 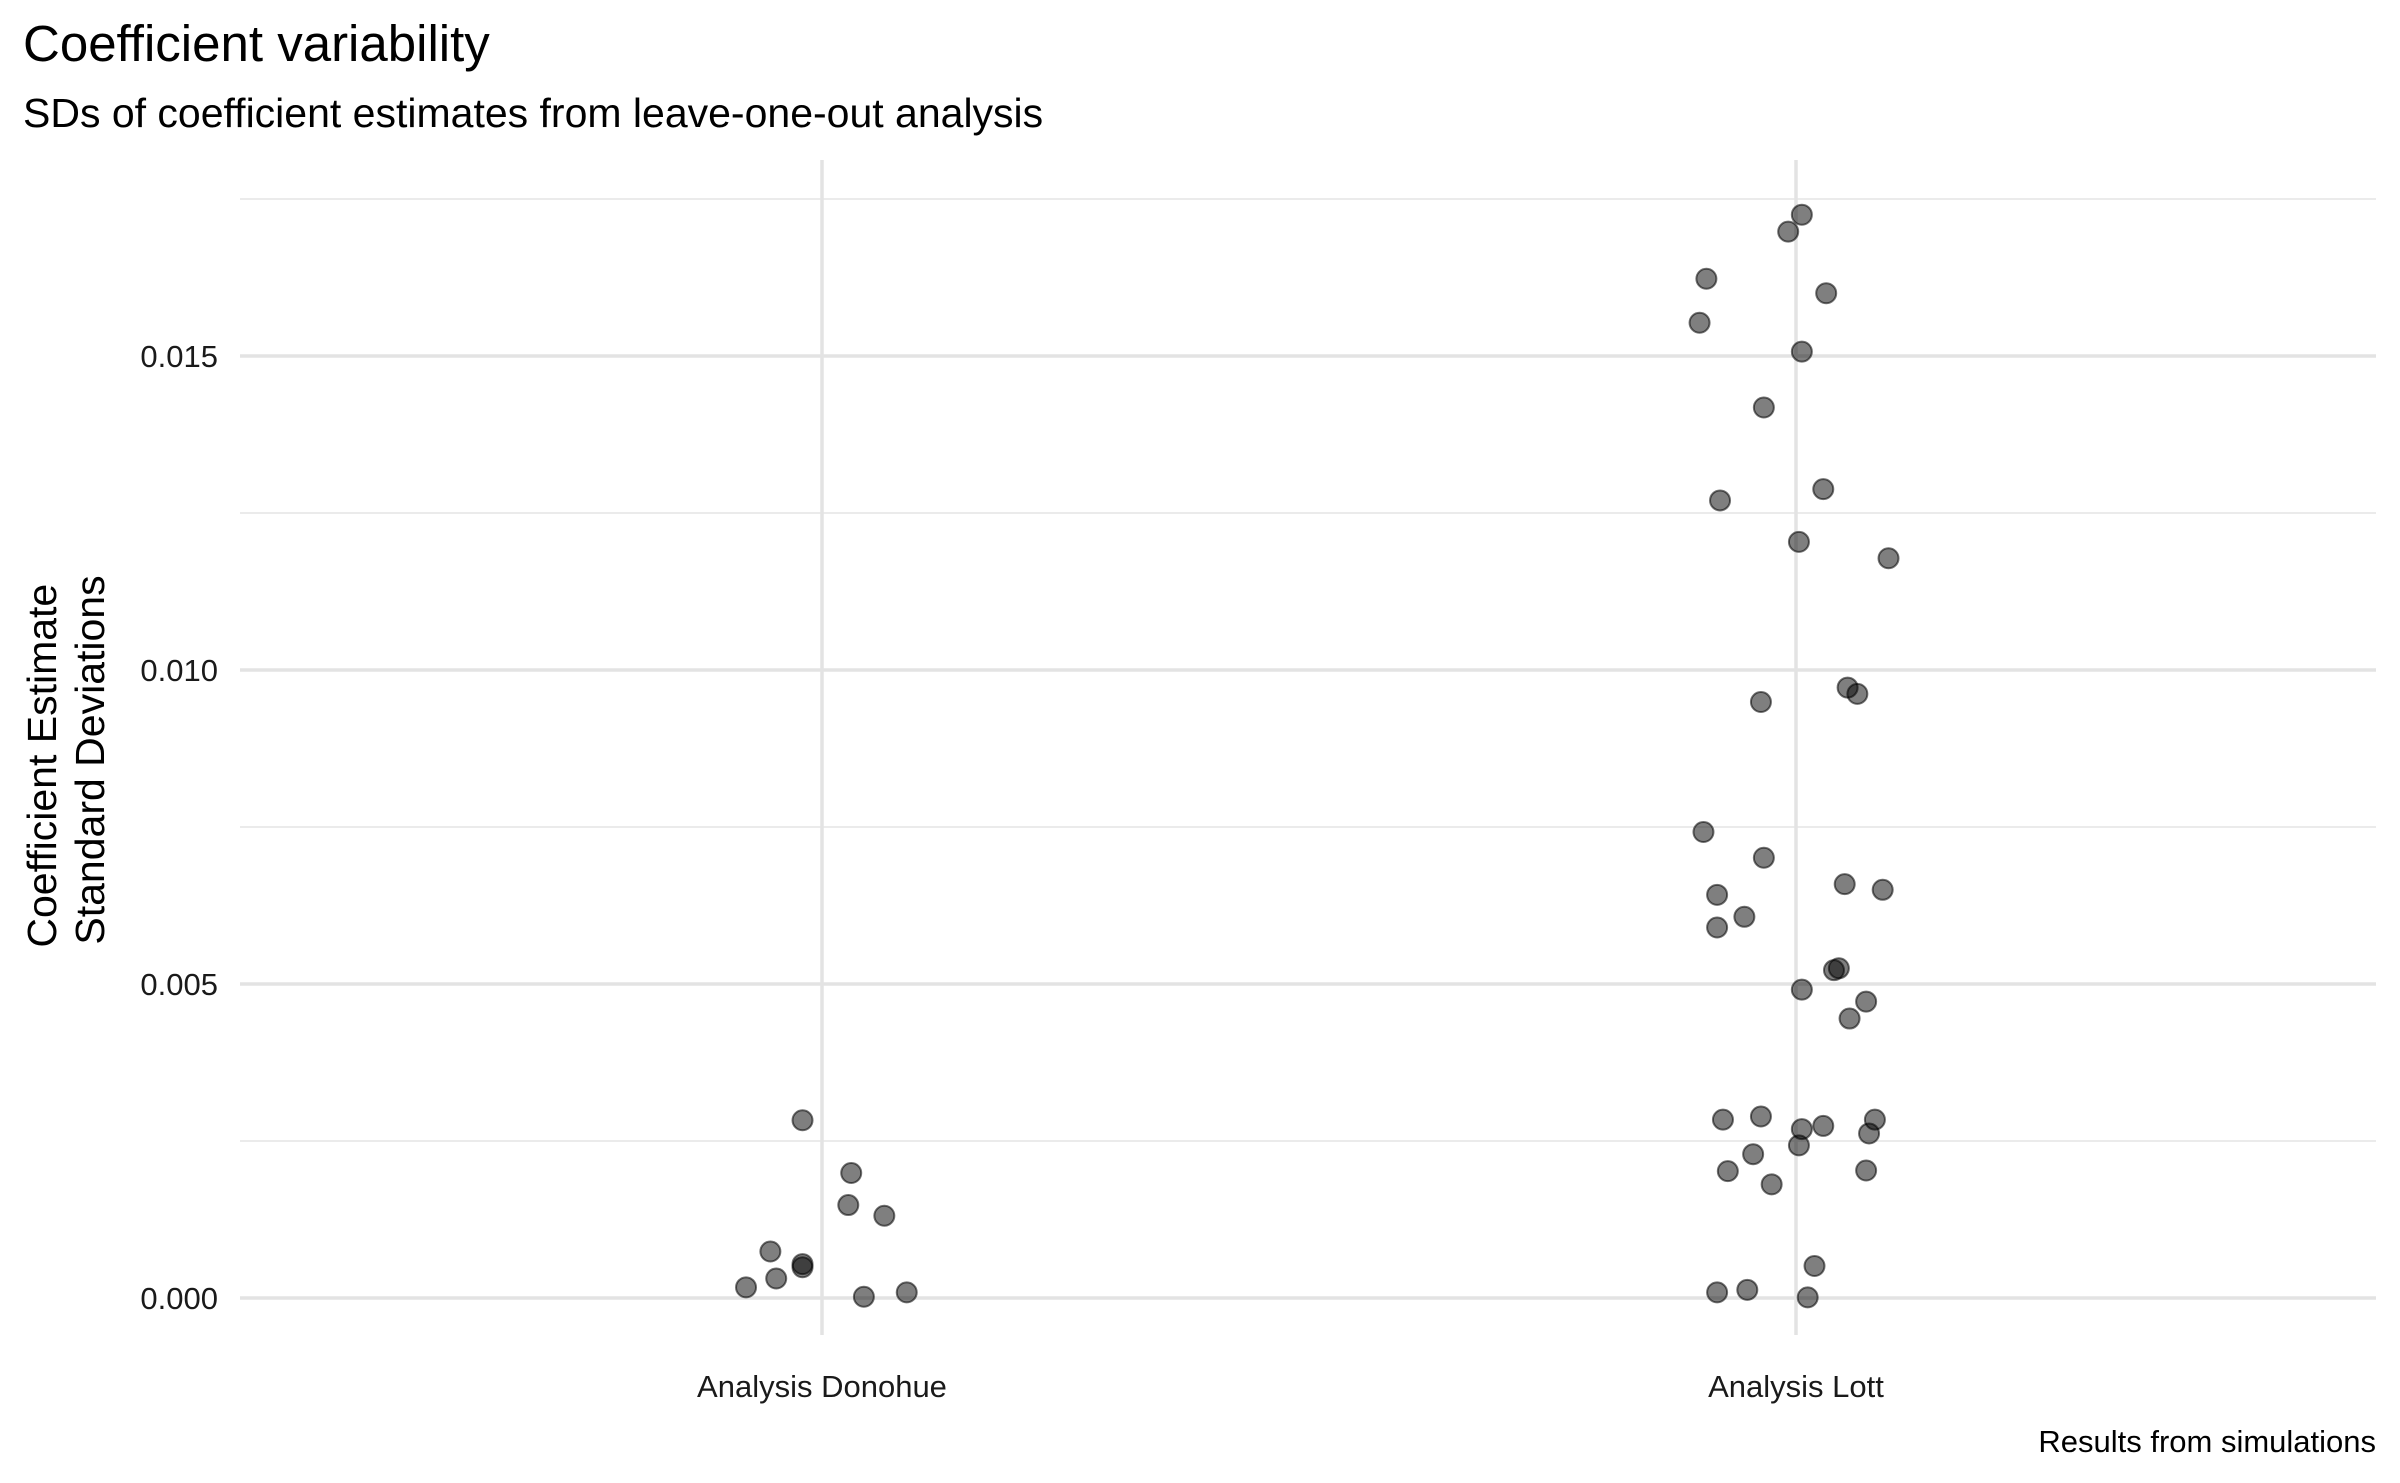 I want to click on chart-title: Coefficient variability, so click(x=256, y=43).